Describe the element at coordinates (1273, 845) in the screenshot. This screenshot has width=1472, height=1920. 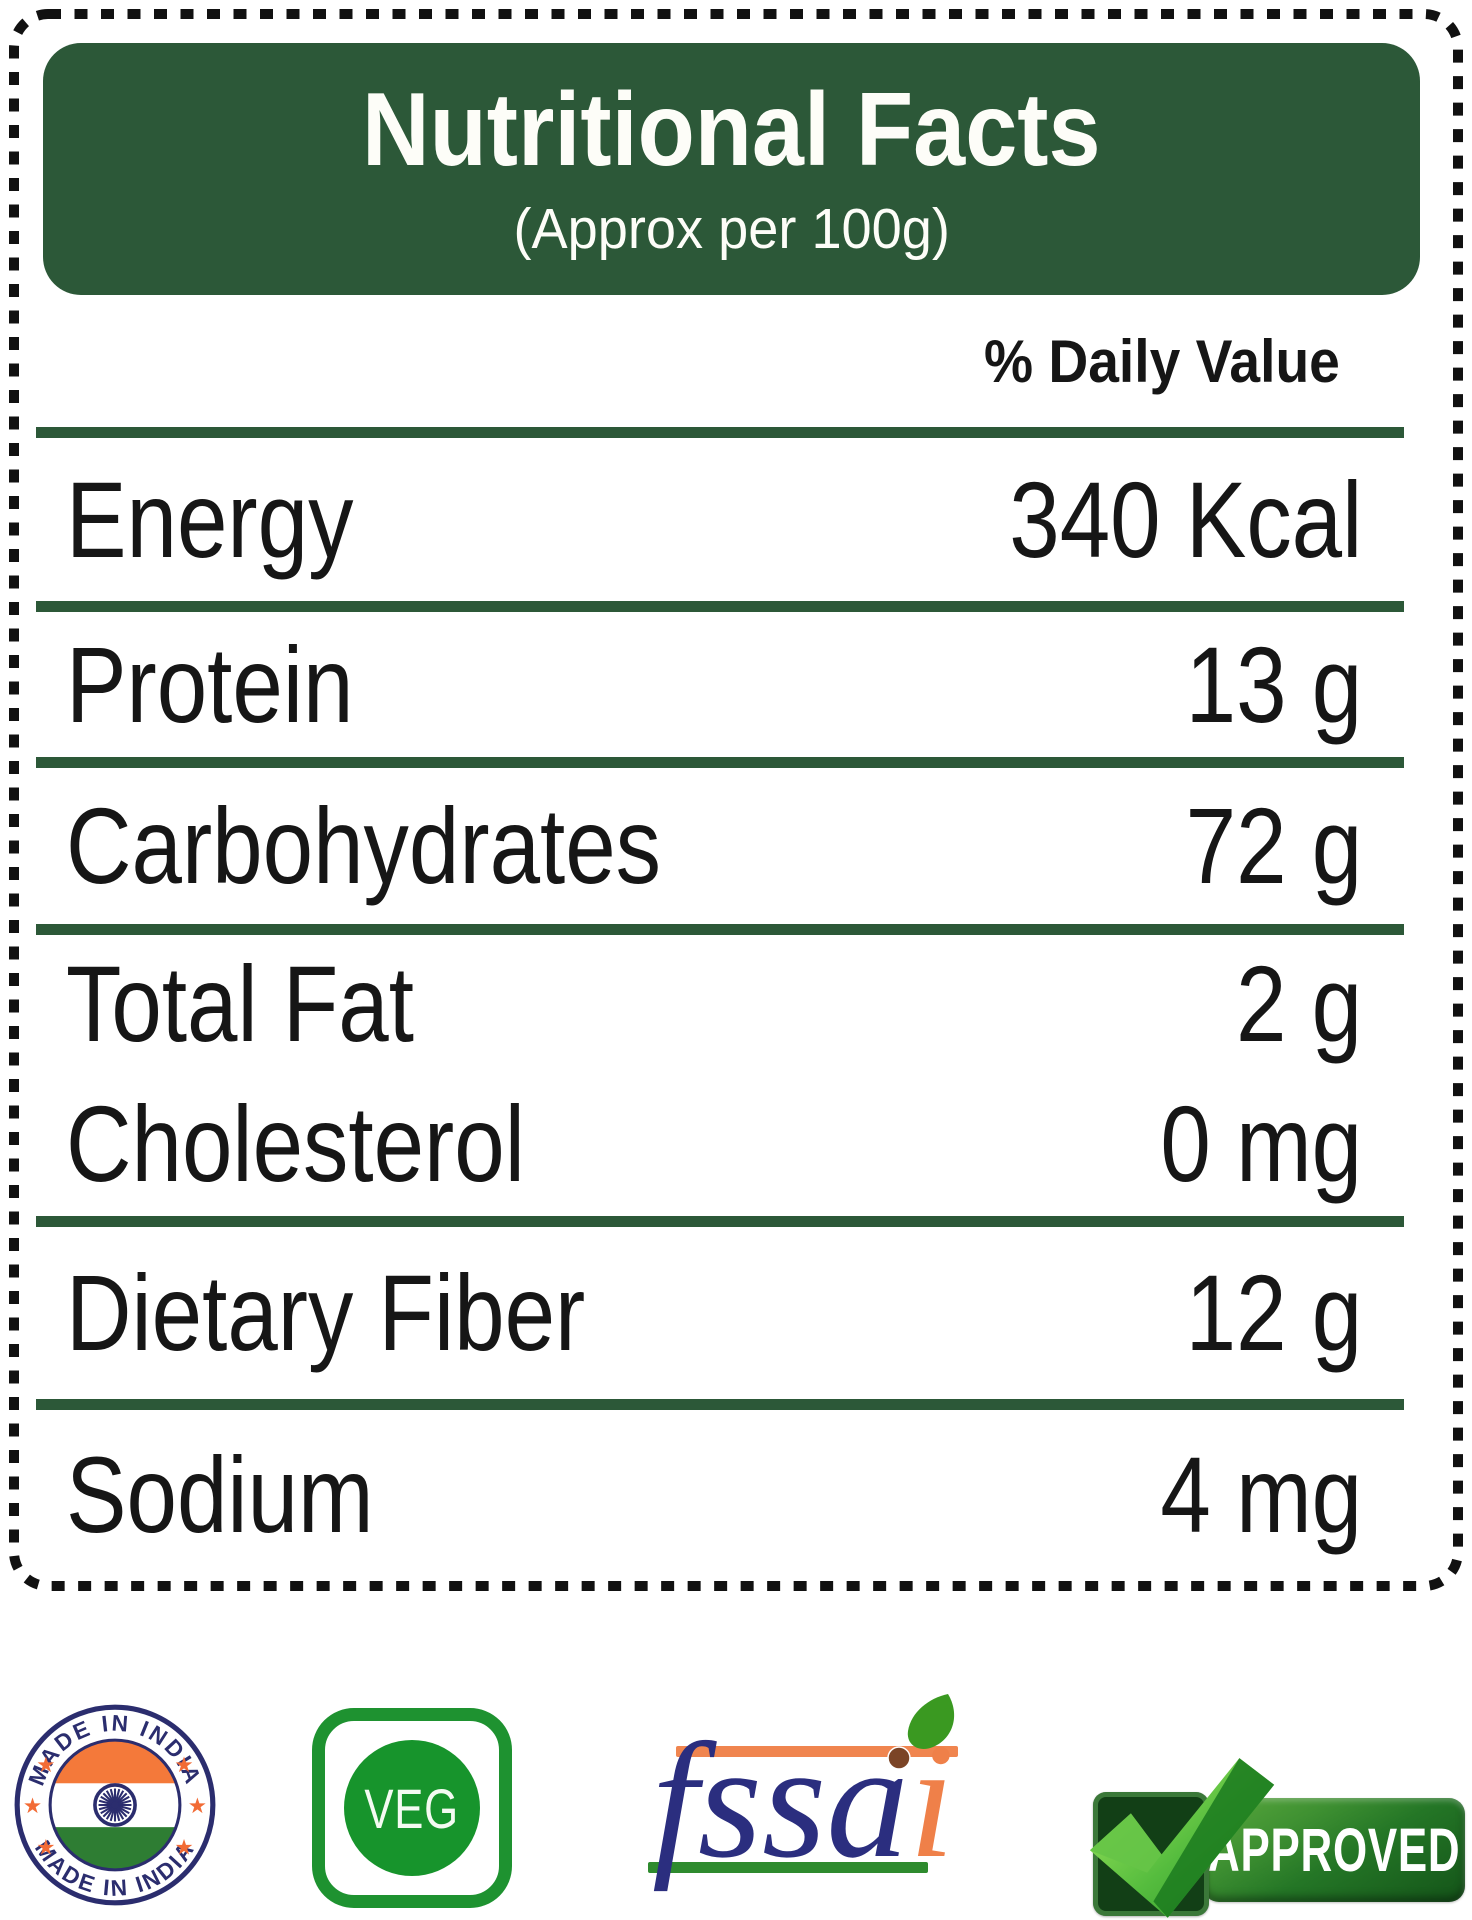
I see `nutrient-value: 72 g` at that location.